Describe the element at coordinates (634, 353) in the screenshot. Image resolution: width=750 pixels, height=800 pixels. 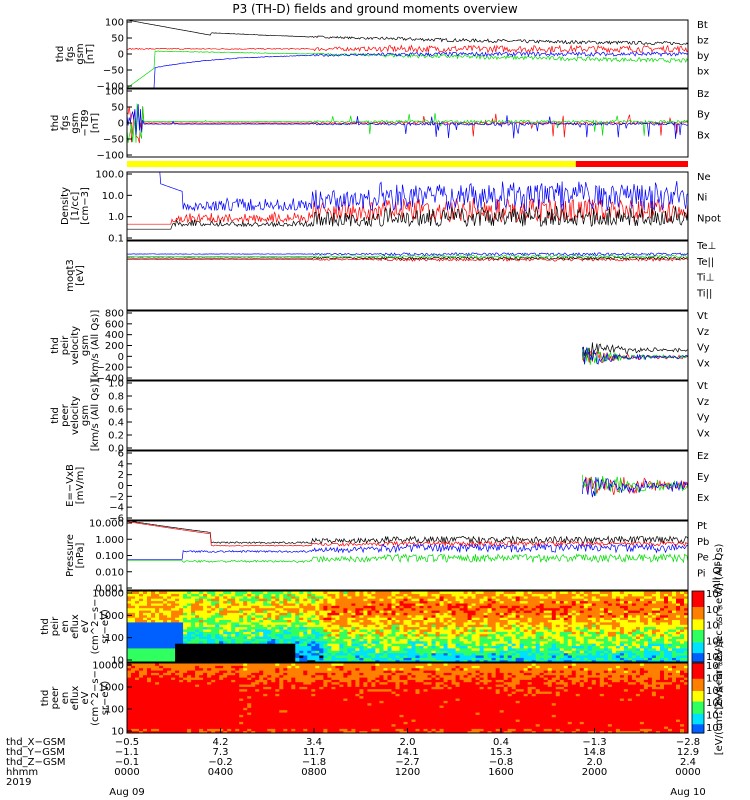
I see `panel-peir_velocity-traces` at that location.